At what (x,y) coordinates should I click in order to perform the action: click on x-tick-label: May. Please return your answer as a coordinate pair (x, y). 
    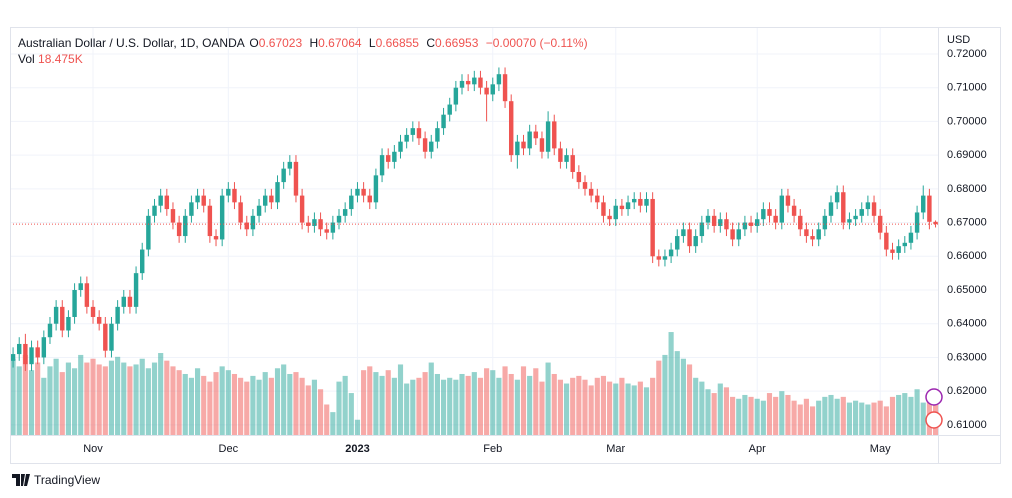
    Looking at the image, I should click on (880, 449).